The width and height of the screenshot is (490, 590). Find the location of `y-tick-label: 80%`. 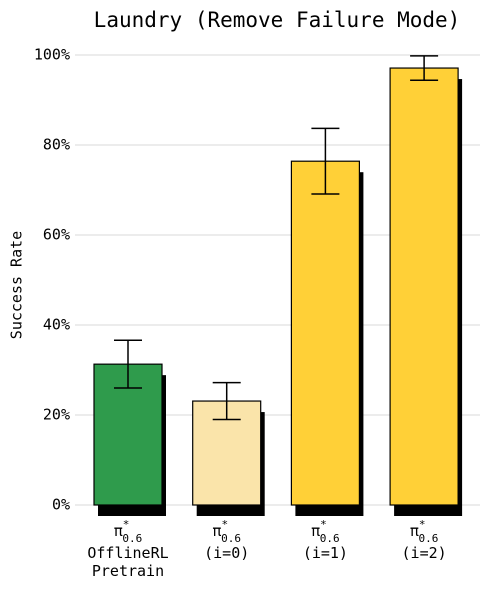

y-tick-label: 80% is located at coordinates (56, 145).